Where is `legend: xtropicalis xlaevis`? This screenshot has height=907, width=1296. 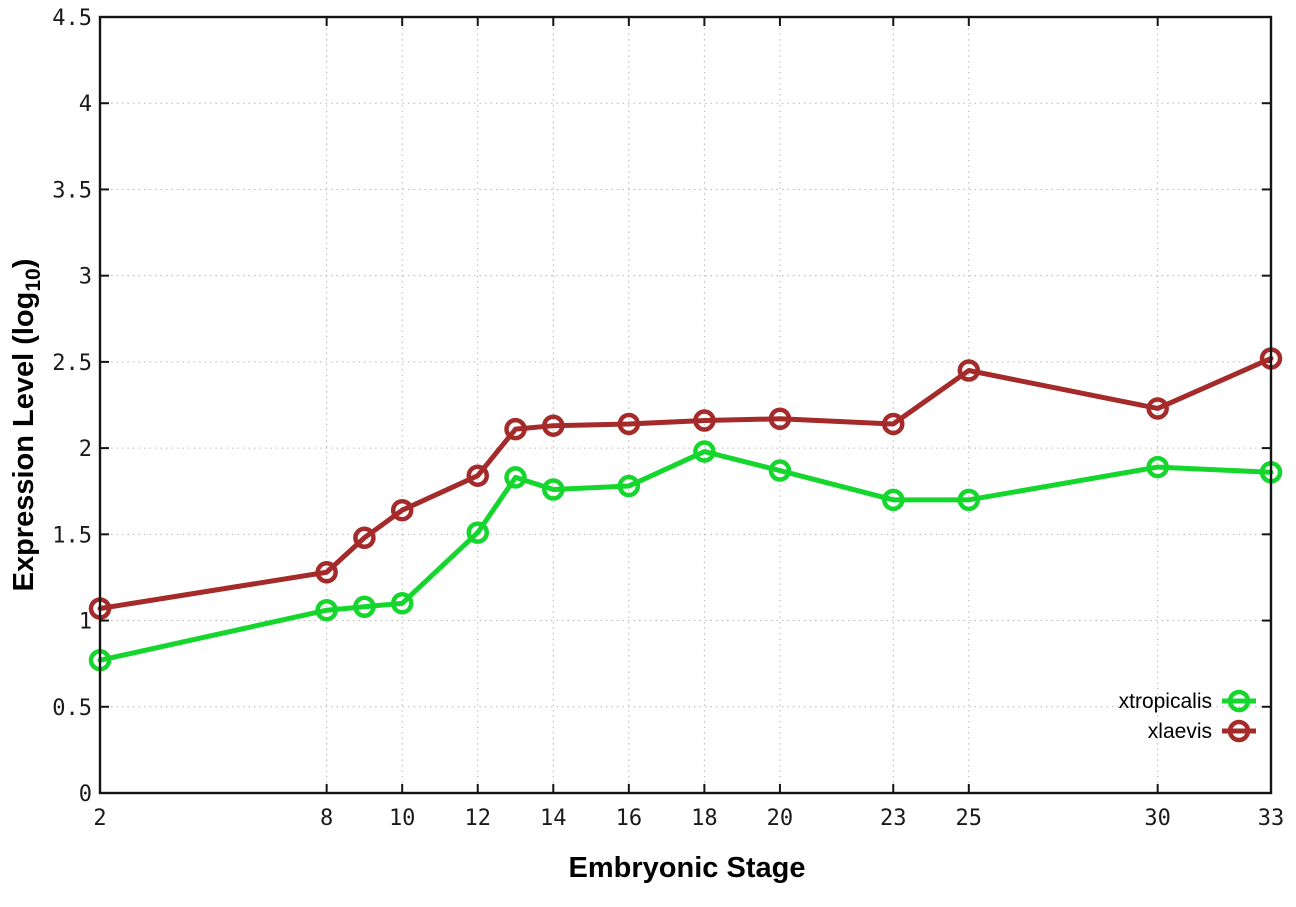 legend: xtropicalis xlaevis is located at coordinates (1187, 716).